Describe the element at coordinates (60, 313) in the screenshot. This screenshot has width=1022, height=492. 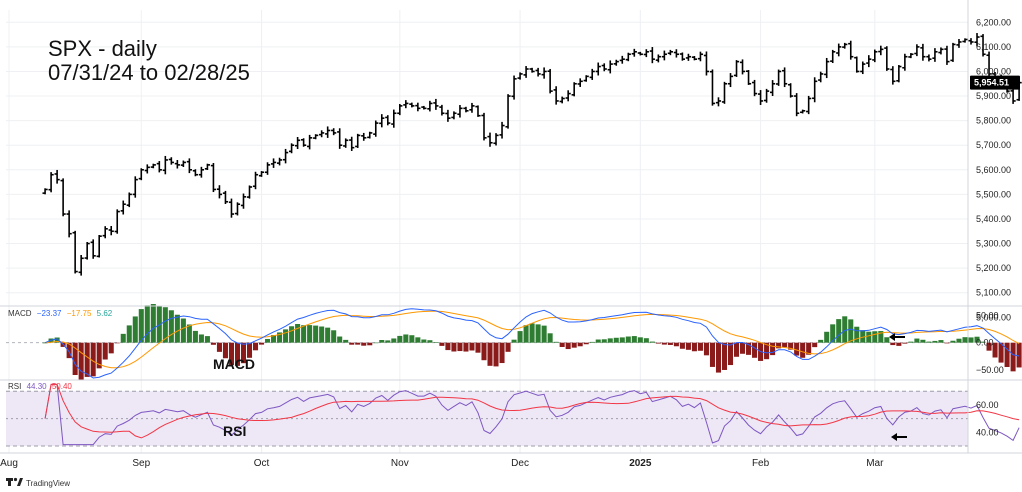
I see `macd-legend: MACD −23.37 −17.75 5.62` at that location.